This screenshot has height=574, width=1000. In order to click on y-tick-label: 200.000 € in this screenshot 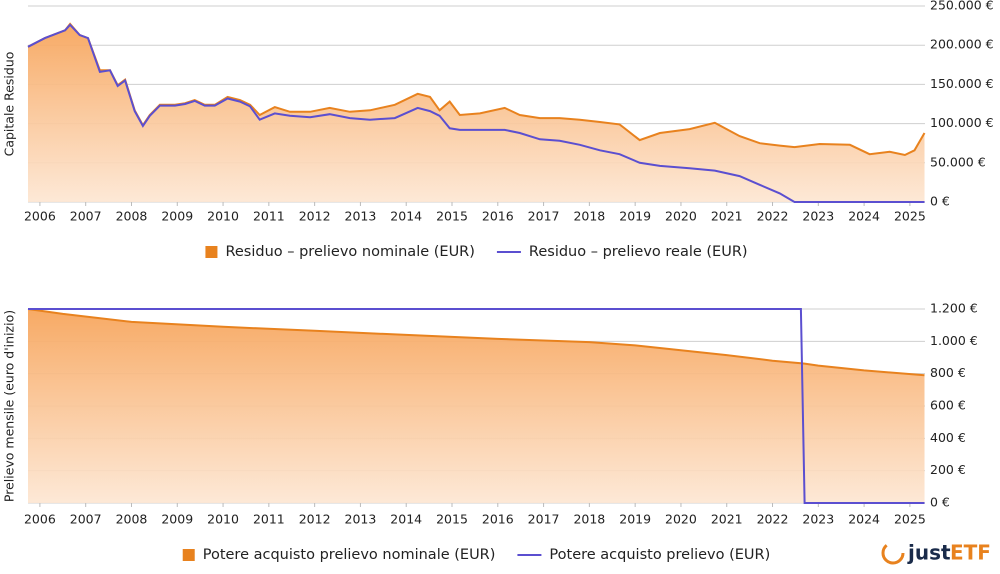, I will do `click(962, 44)`.